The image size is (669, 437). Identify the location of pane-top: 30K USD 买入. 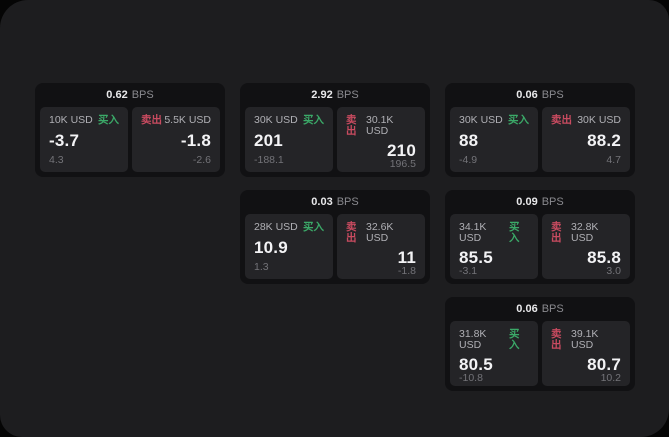
(289, 120).